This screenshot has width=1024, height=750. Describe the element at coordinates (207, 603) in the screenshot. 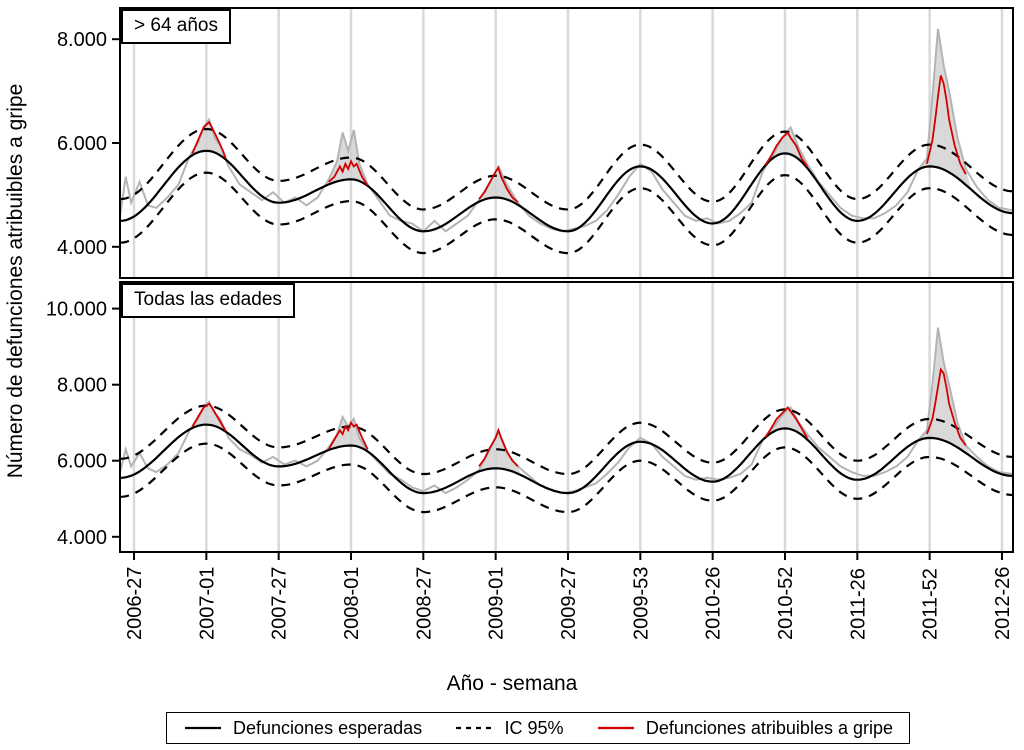

I see `x-tick-label: 2007-01` at that location.